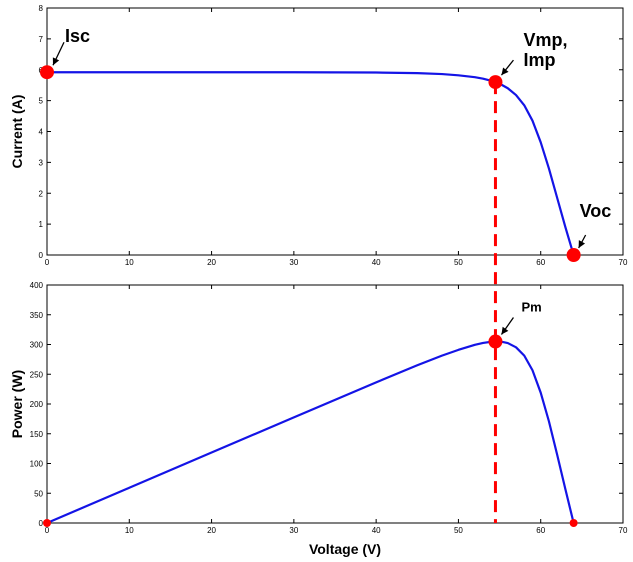 This screenshot has width=633, height=562. Describe the element at coordinates (293, 530) in the screenshot. I see `power-x-tick-label: 30` at that location.